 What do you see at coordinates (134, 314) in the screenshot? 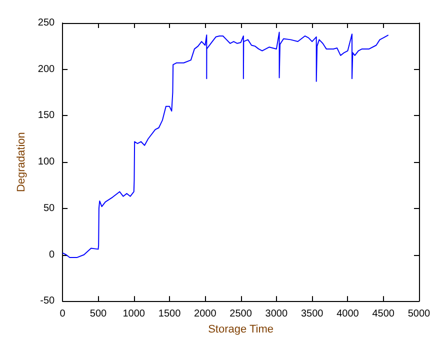
I see `x-tick-label: 1000` at bounding box center [134, 314].